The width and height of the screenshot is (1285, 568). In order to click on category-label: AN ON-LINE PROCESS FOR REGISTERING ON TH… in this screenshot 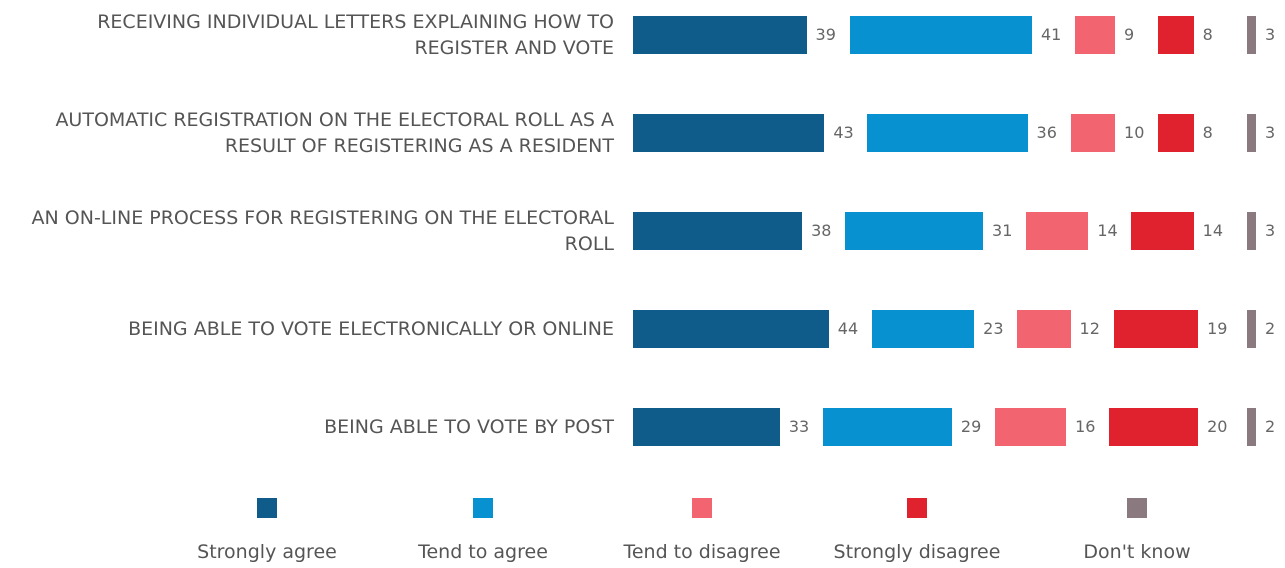, I will do `click(322, 231)`.